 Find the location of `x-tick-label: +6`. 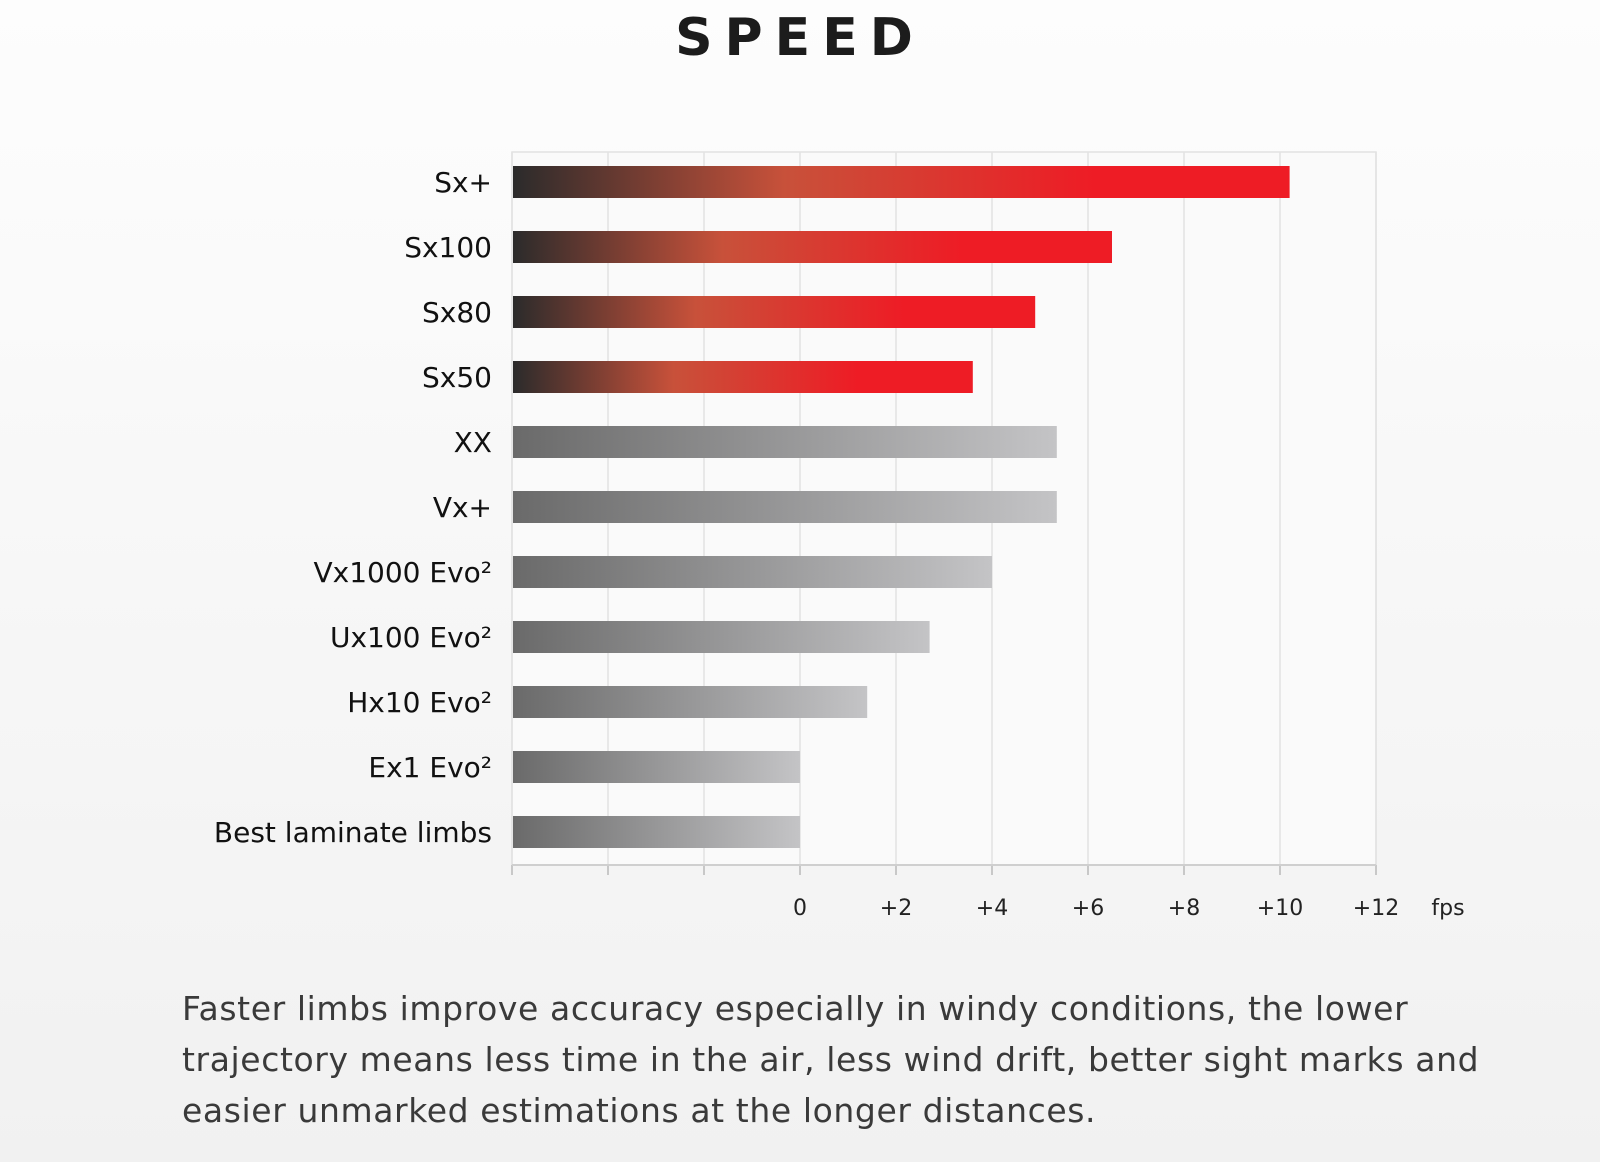

x-tick-label: +6 is located at coordinates (1088, 908).